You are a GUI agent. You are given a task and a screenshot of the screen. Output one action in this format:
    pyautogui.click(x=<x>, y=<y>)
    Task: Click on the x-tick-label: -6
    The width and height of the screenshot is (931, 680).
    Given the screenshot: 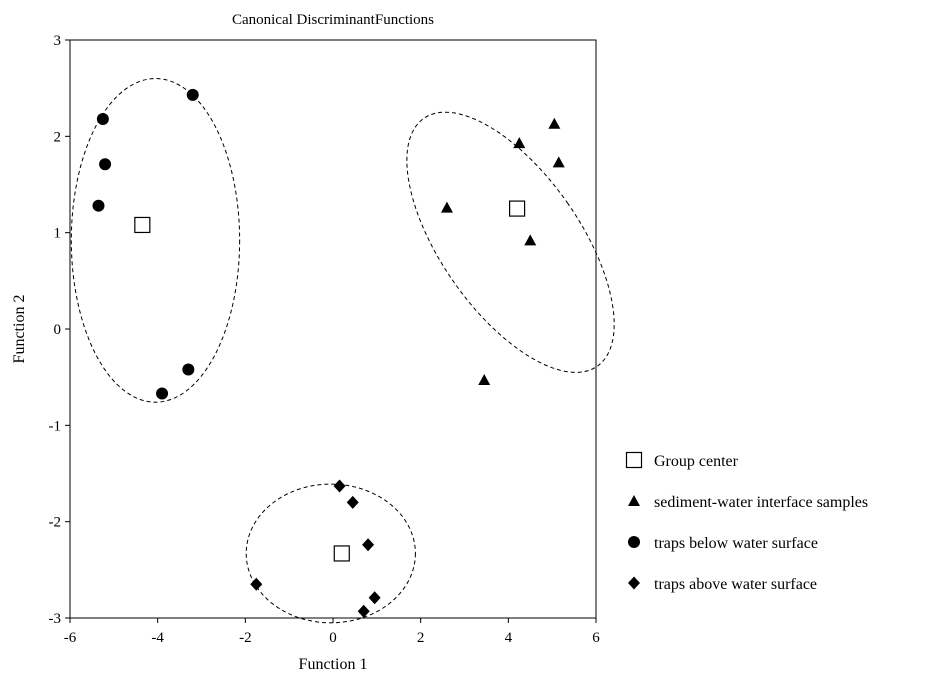 What is the action you would take?
    pyautogui.click(x=70, y=638)
    